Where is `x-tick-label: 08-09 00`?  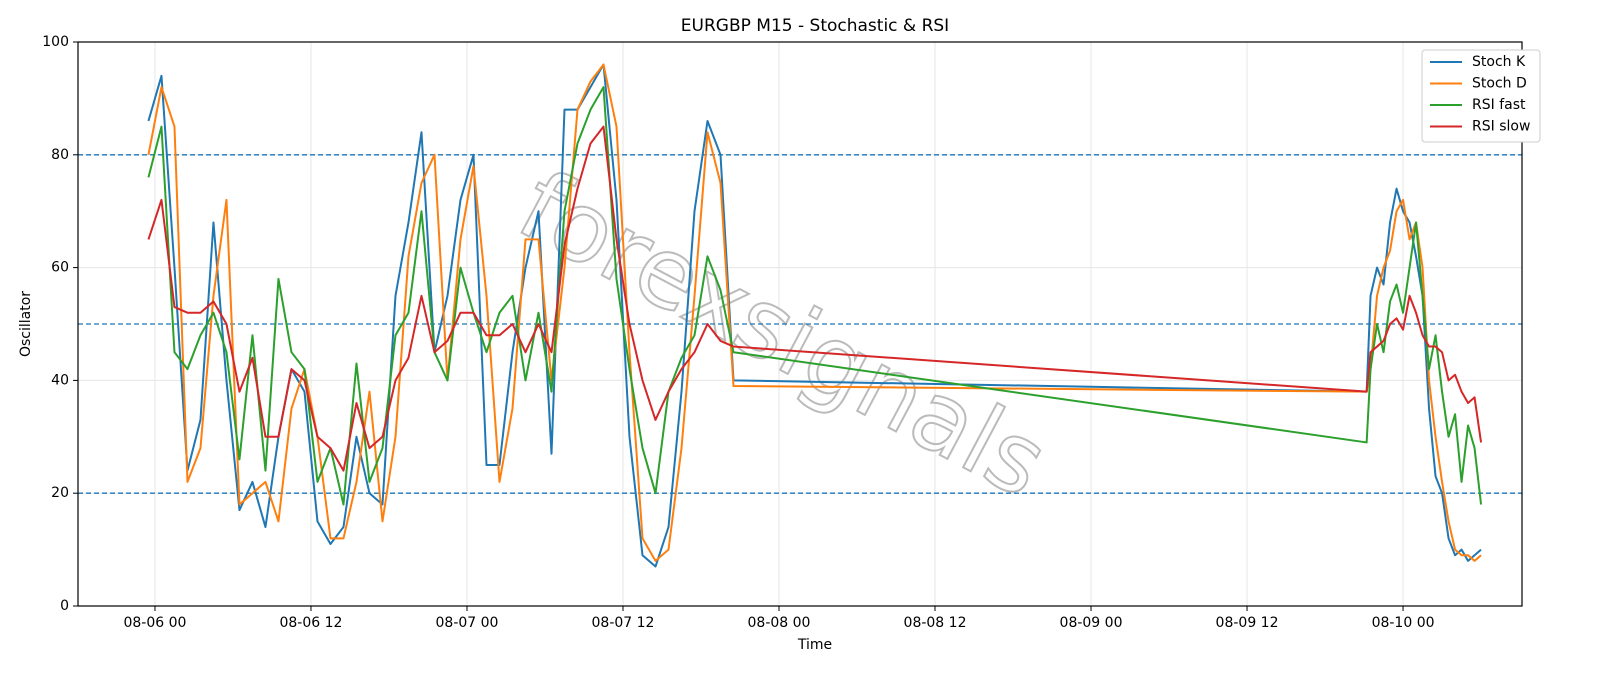
x-tick-label: 08-09 00 is located at coordinates (1091, 623).